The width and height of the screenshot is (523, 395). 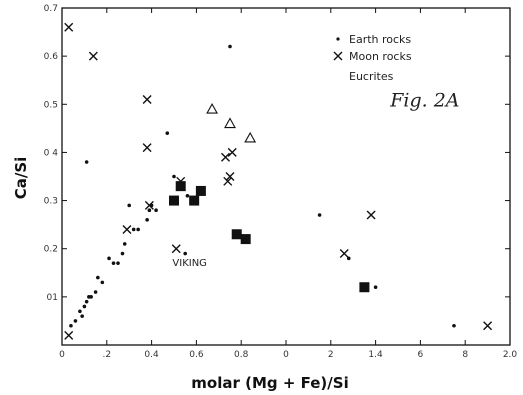 I want to click on viking-annotation: VIKING, so click(x=189, y=263).